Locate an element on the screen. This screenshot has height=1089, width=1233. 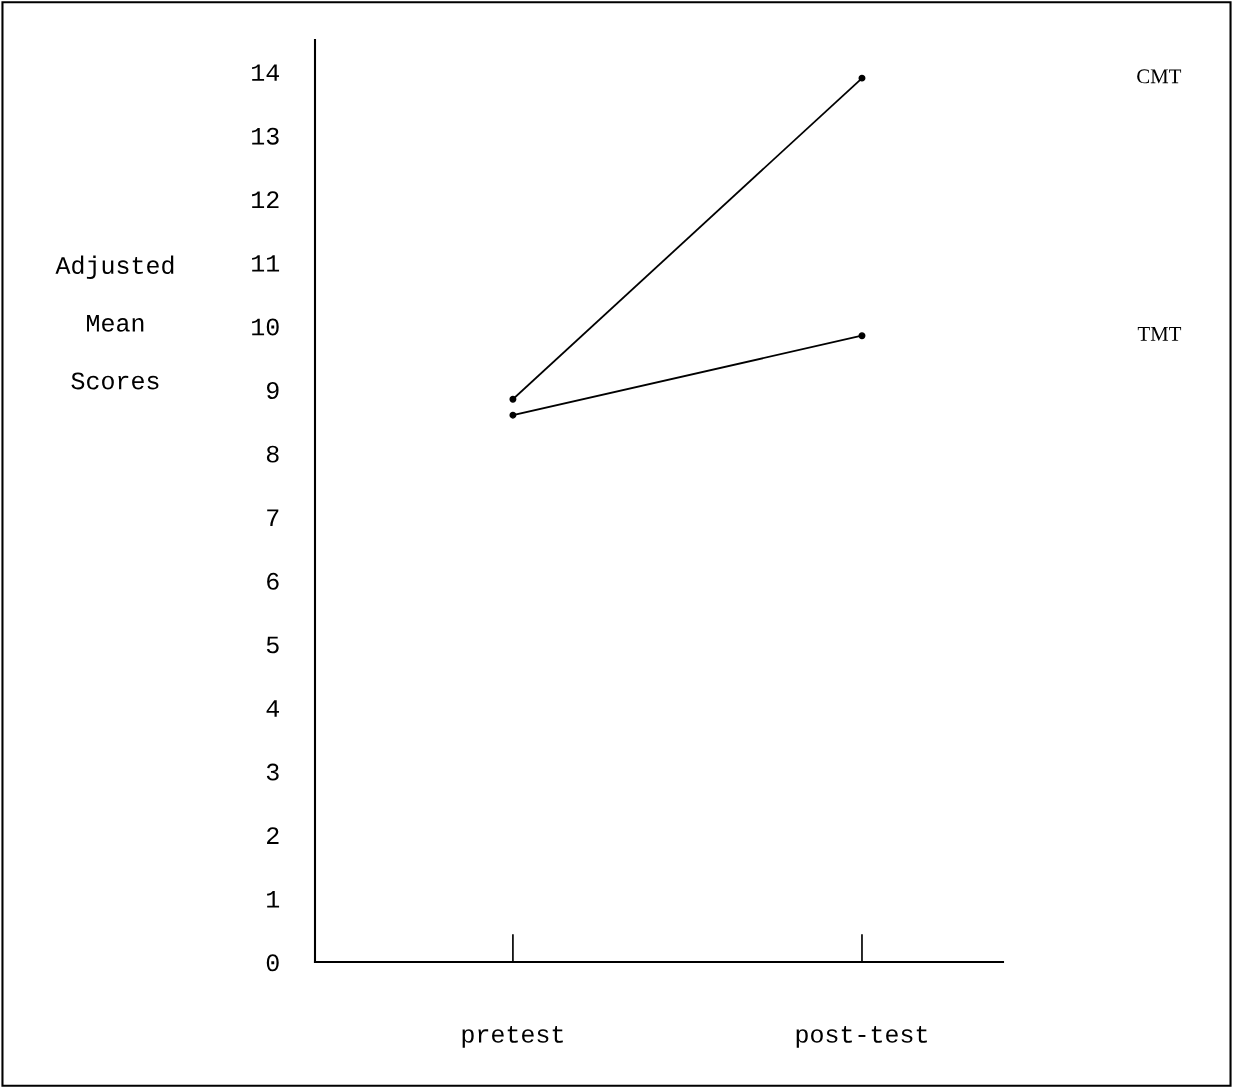
y-tick-label: 6 is located at coordinates (273, 581).